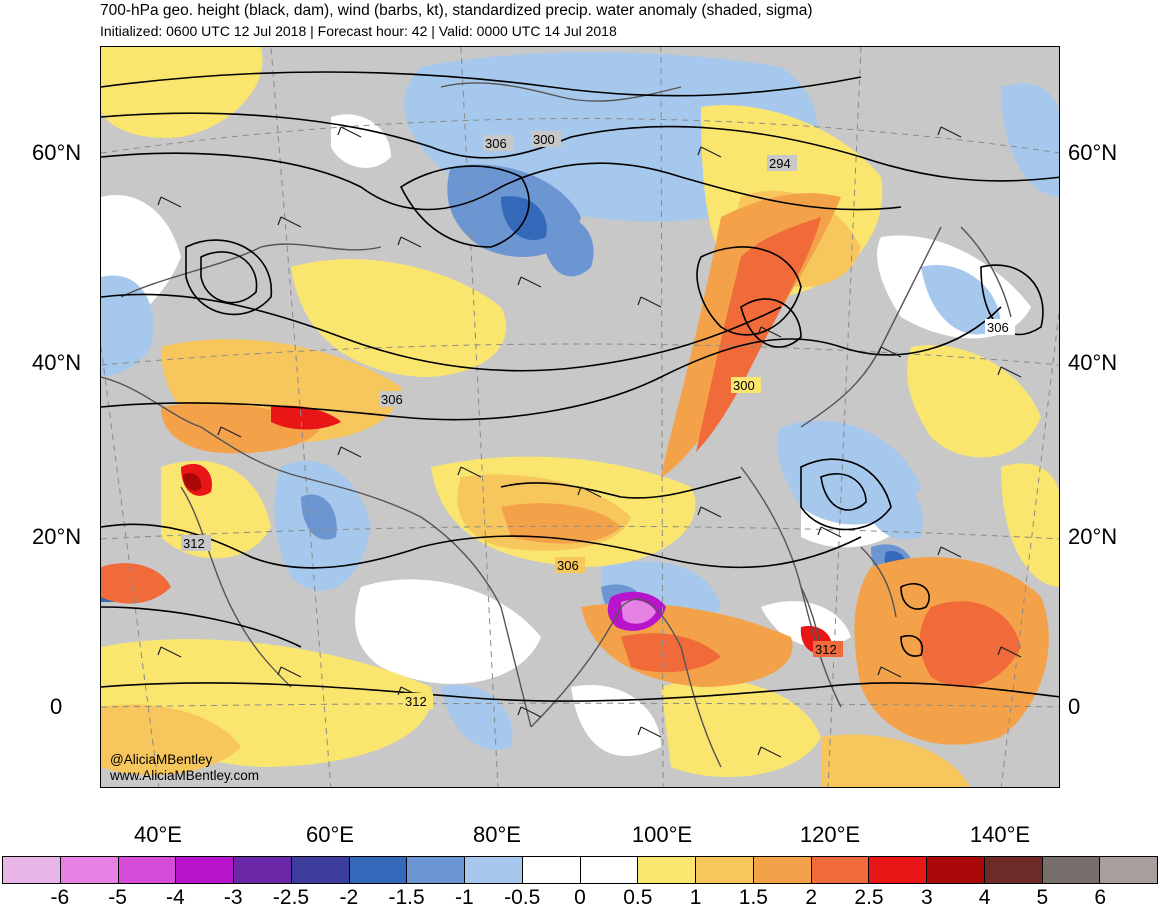 The width and height of the screenshot is (1160, 913). What do you see at coordinates (1100, 897) in the screenshot?
I see `colorbar-label: 6` at bounding box center [1100, 897].